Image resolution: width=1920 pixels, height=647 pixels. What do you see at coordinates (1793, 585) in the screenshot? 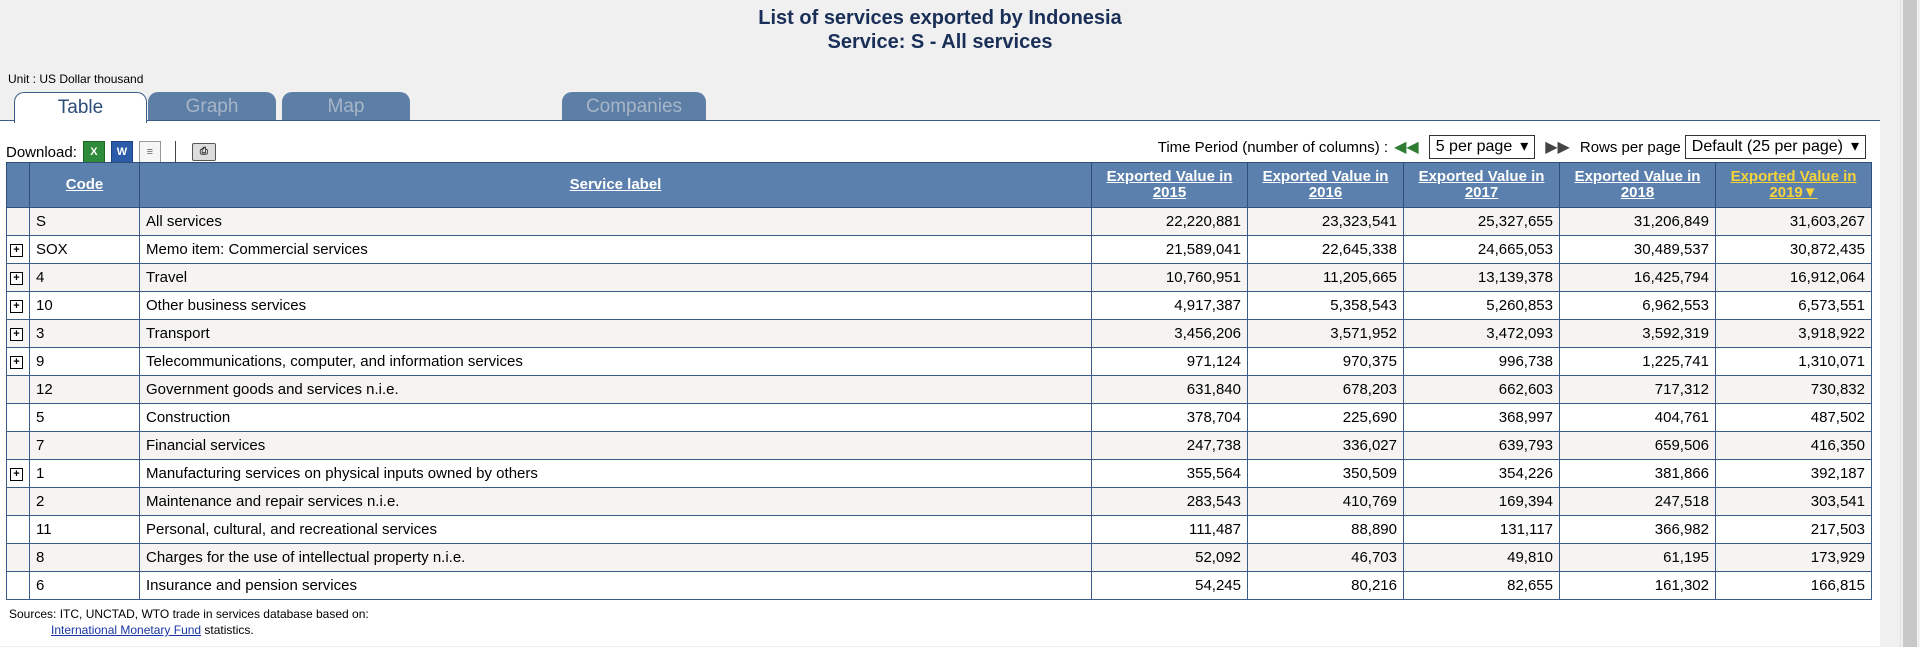
I see `value-cell-2019: 166,815` at bounding box center [1793, 585].